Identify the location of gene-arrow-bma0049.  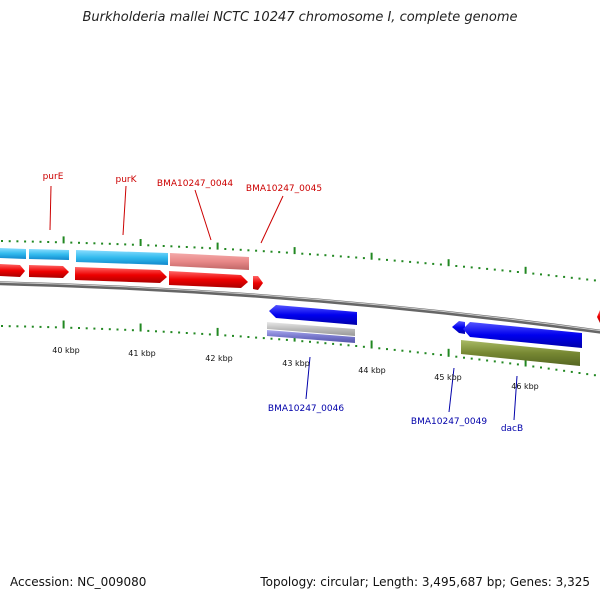
(458, 327).